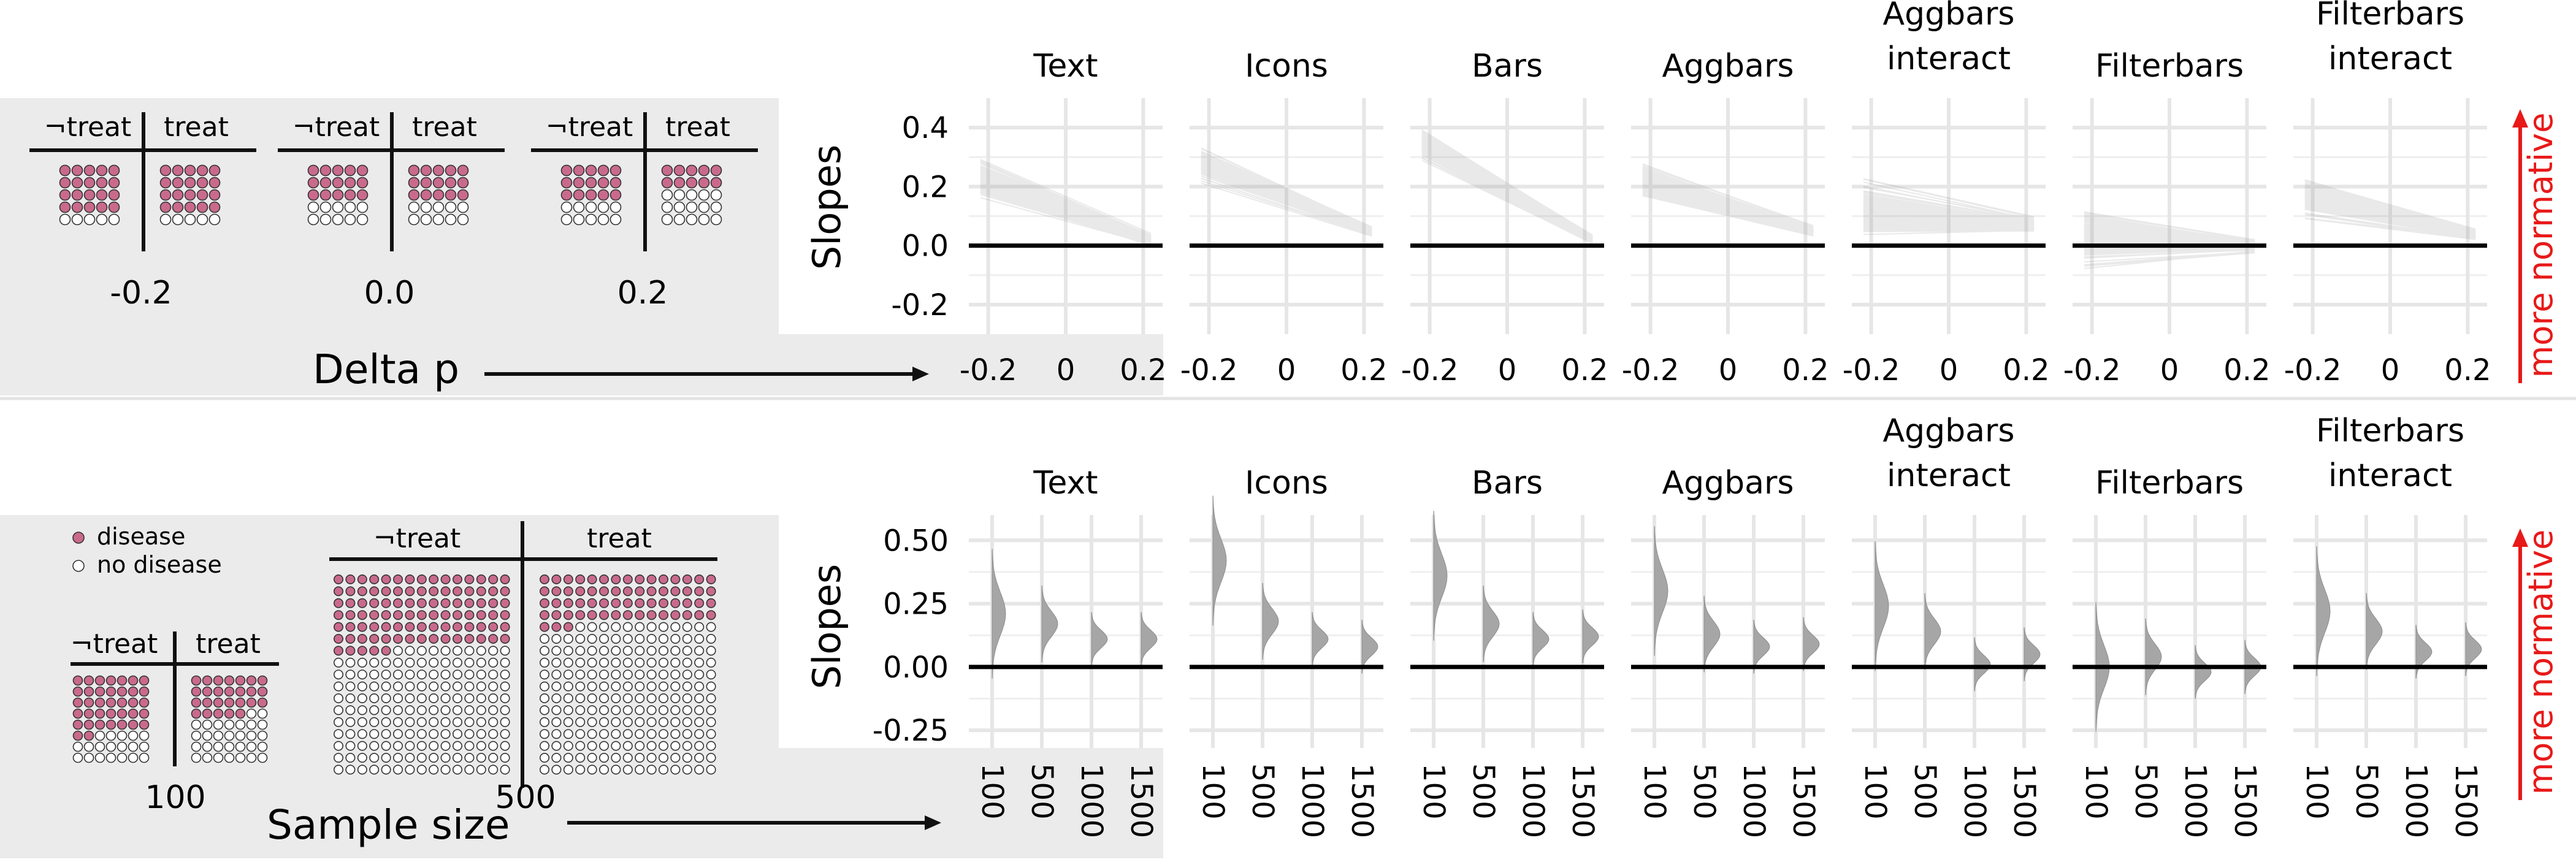  I want to click on x-tick-label-bottom: 1500, so click(1582, 801).